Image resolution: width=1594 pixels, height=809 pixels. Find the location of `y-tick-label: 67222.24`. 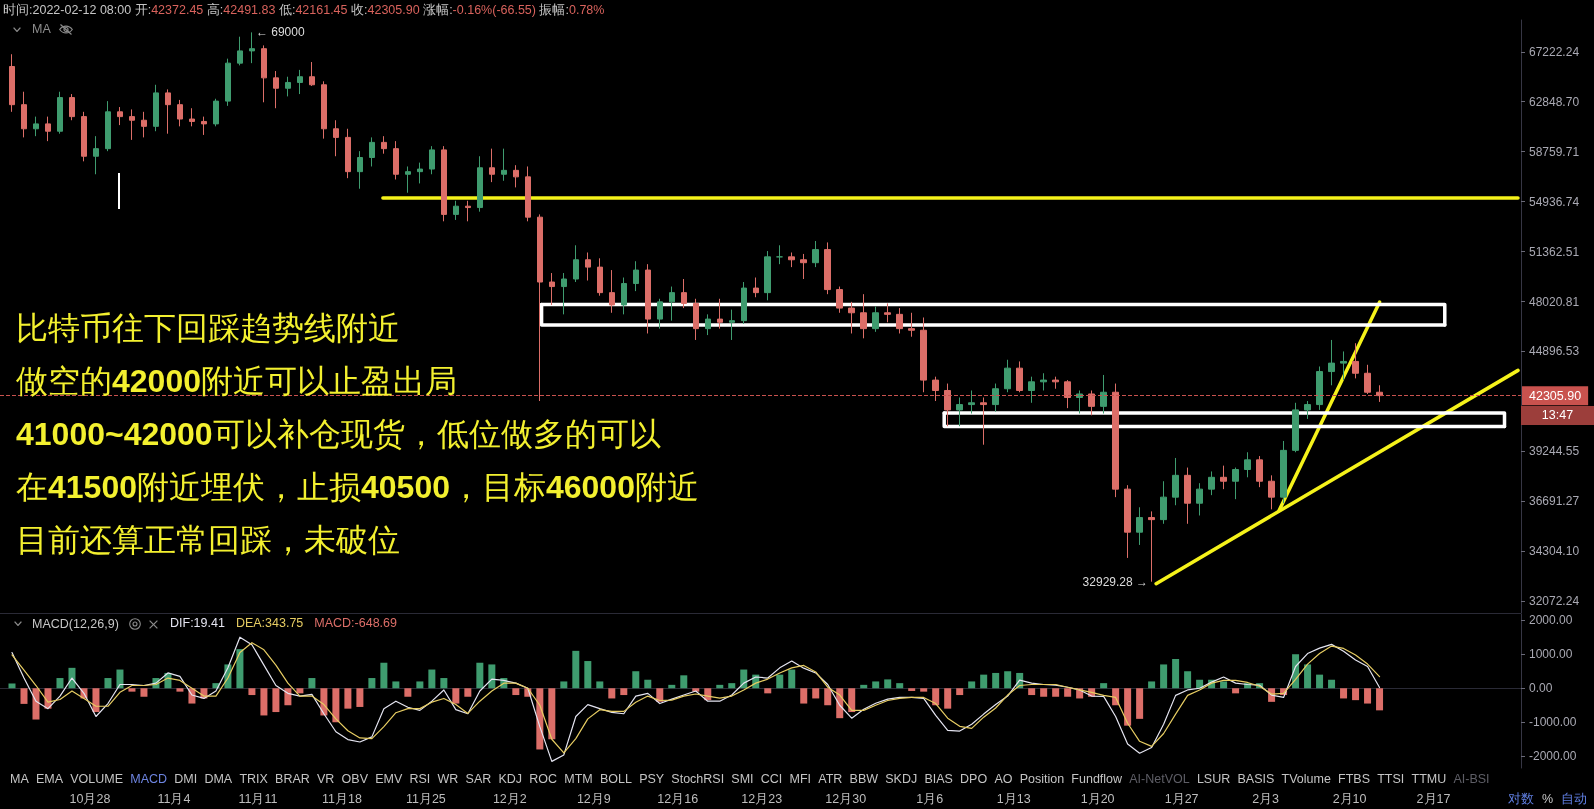

y-tick-label: 67222.24 is located at coordinates (1554, 51).